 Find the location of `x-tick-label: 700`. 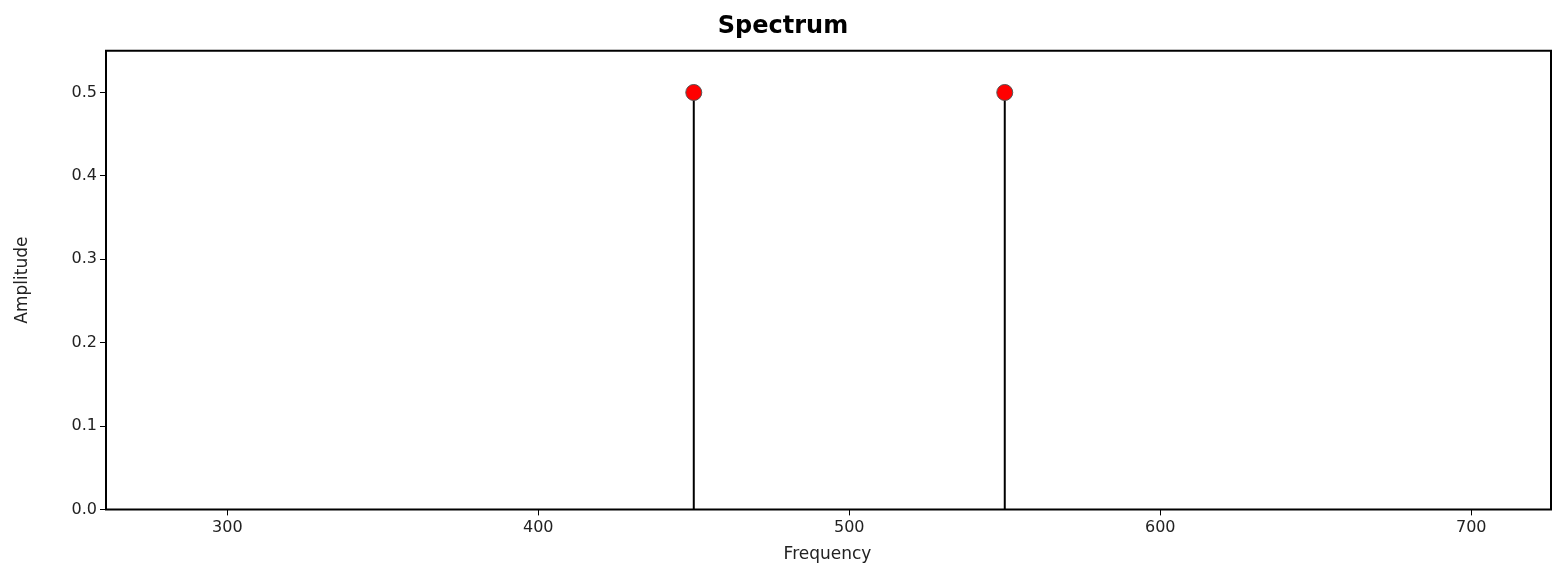

x-tick-label: 700 is located at coordinates (1471, 527).